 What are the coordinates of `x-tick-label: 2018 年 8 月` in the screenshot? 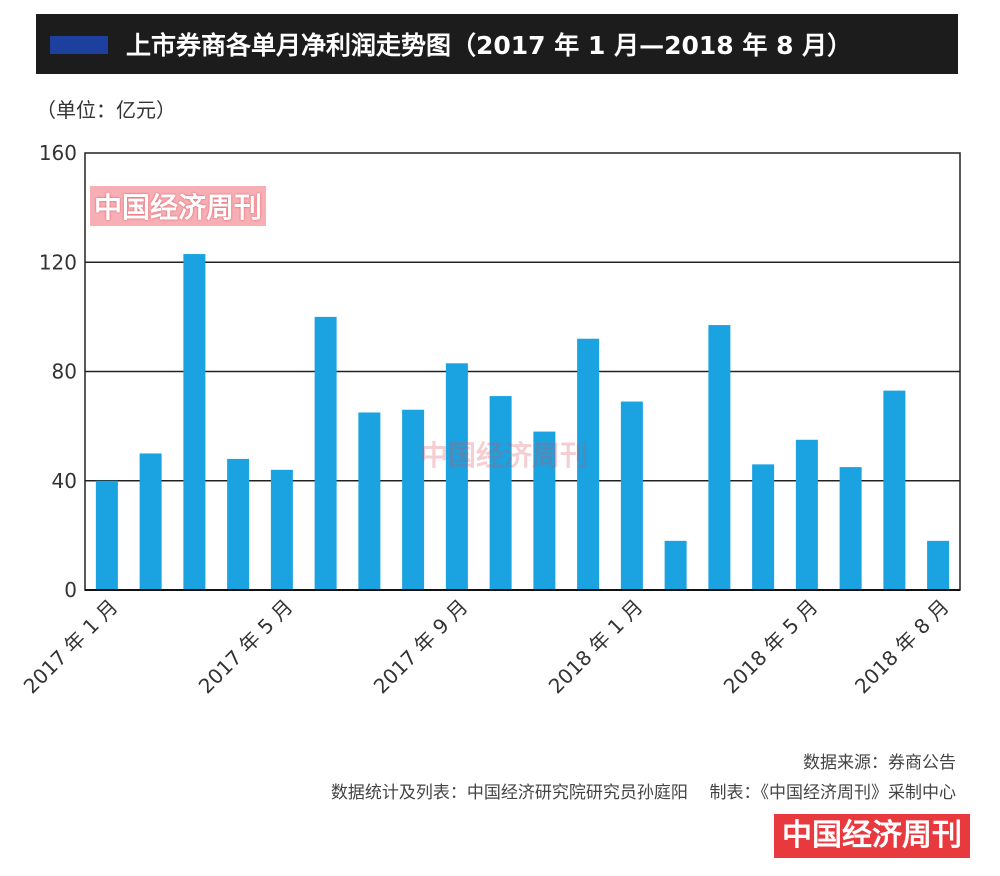 It's located at (902, 647).